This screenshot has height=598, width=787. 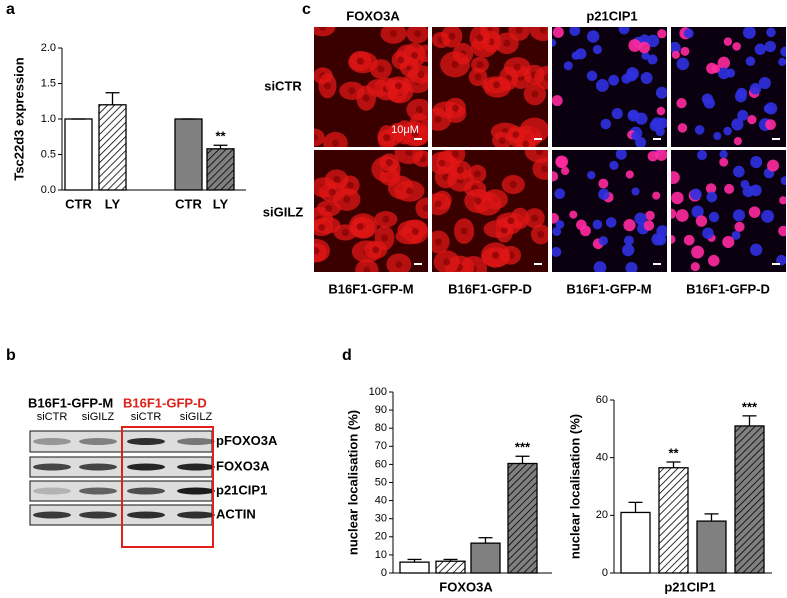 What do you see at coordinates (241, 489) in the screenshot?
I see `protein-label: p21CIP1` at bounding box center [241, 489].